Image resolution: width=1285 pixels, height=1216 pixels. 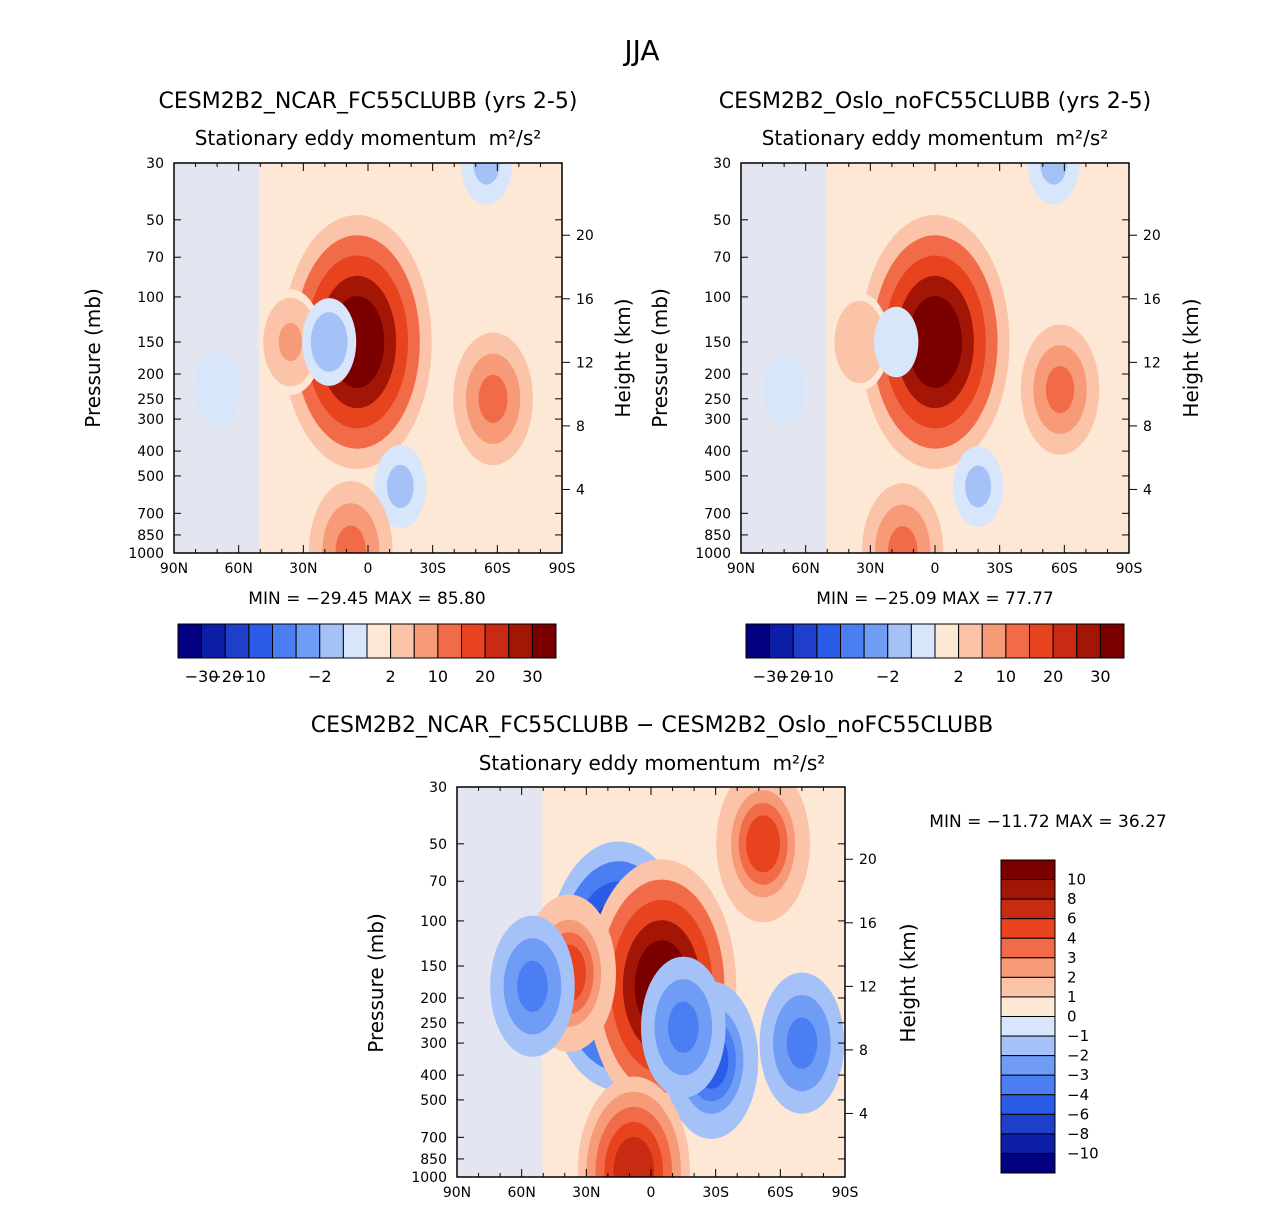 I want to click on y-tick-label: 700, so click(x=433, y=1138).